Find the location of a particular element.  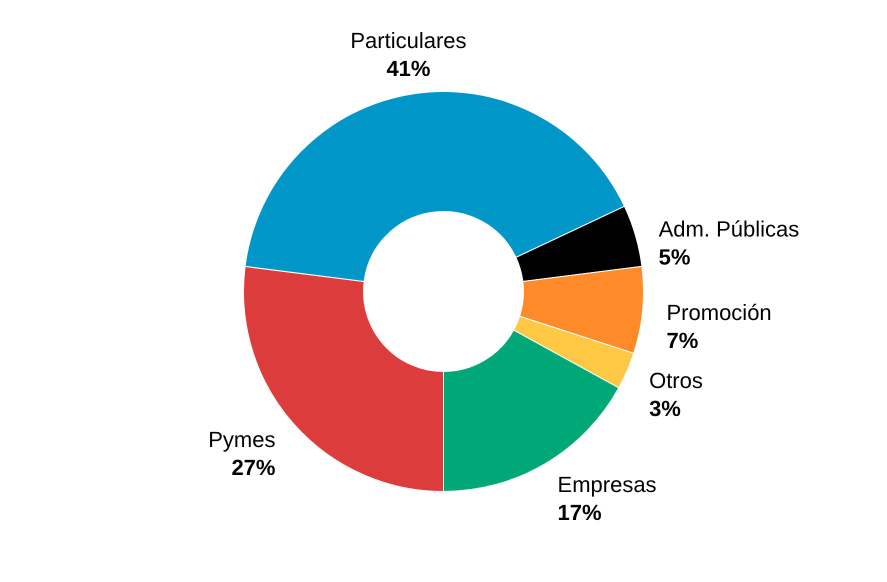

data-label: 41% is located at coordinates (408, 68).